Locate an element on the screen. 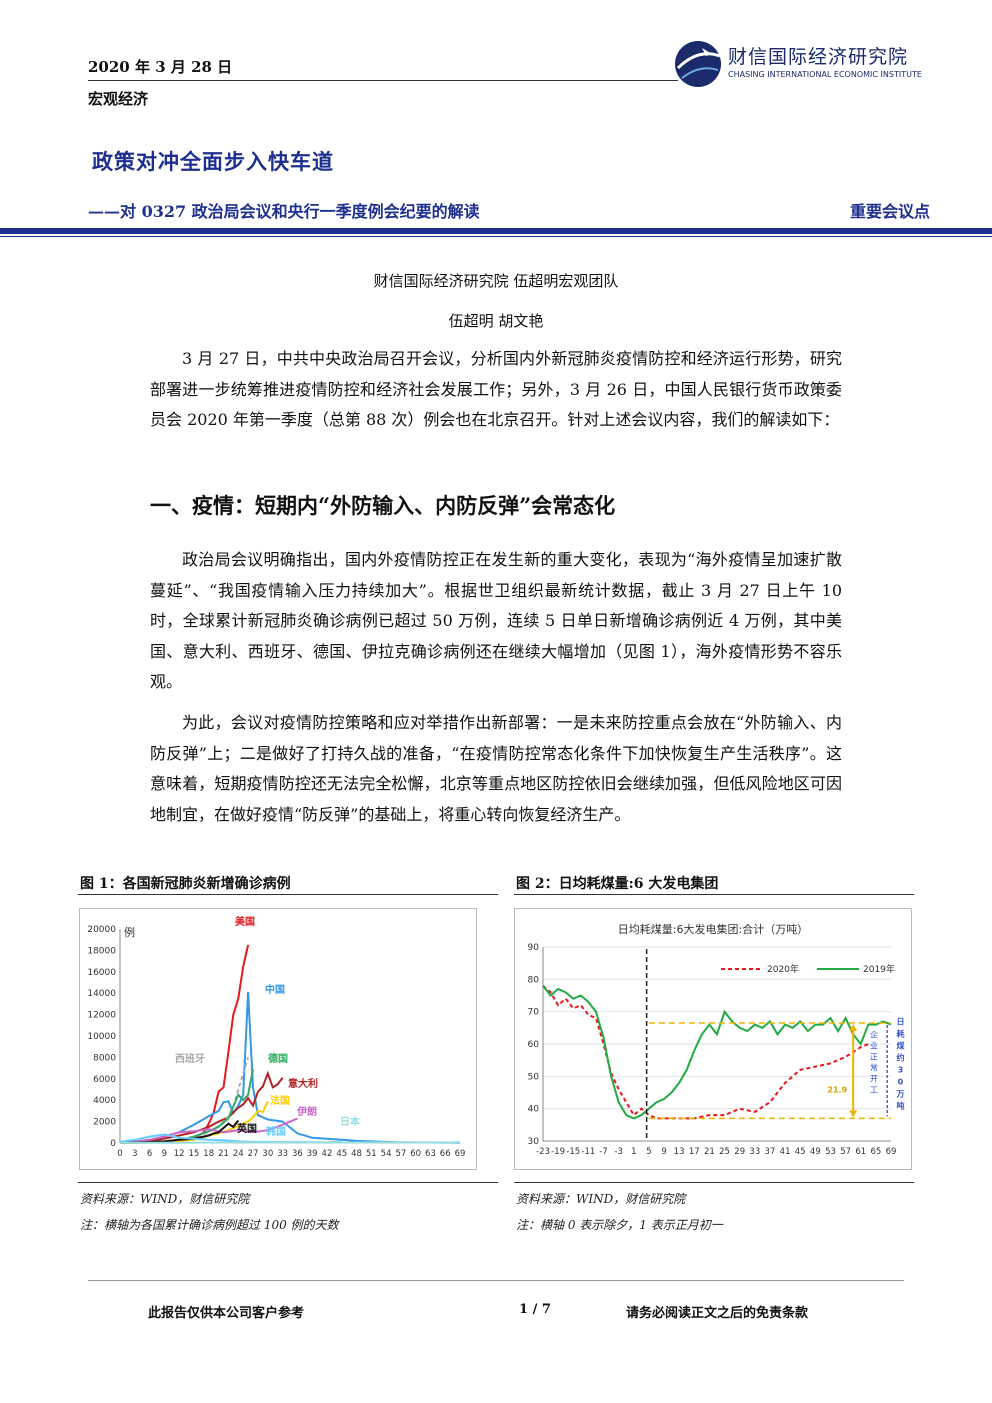 This screenshot has width=992, height=1403. y-tick-label: 50 is located at coordinates (534, 1077).